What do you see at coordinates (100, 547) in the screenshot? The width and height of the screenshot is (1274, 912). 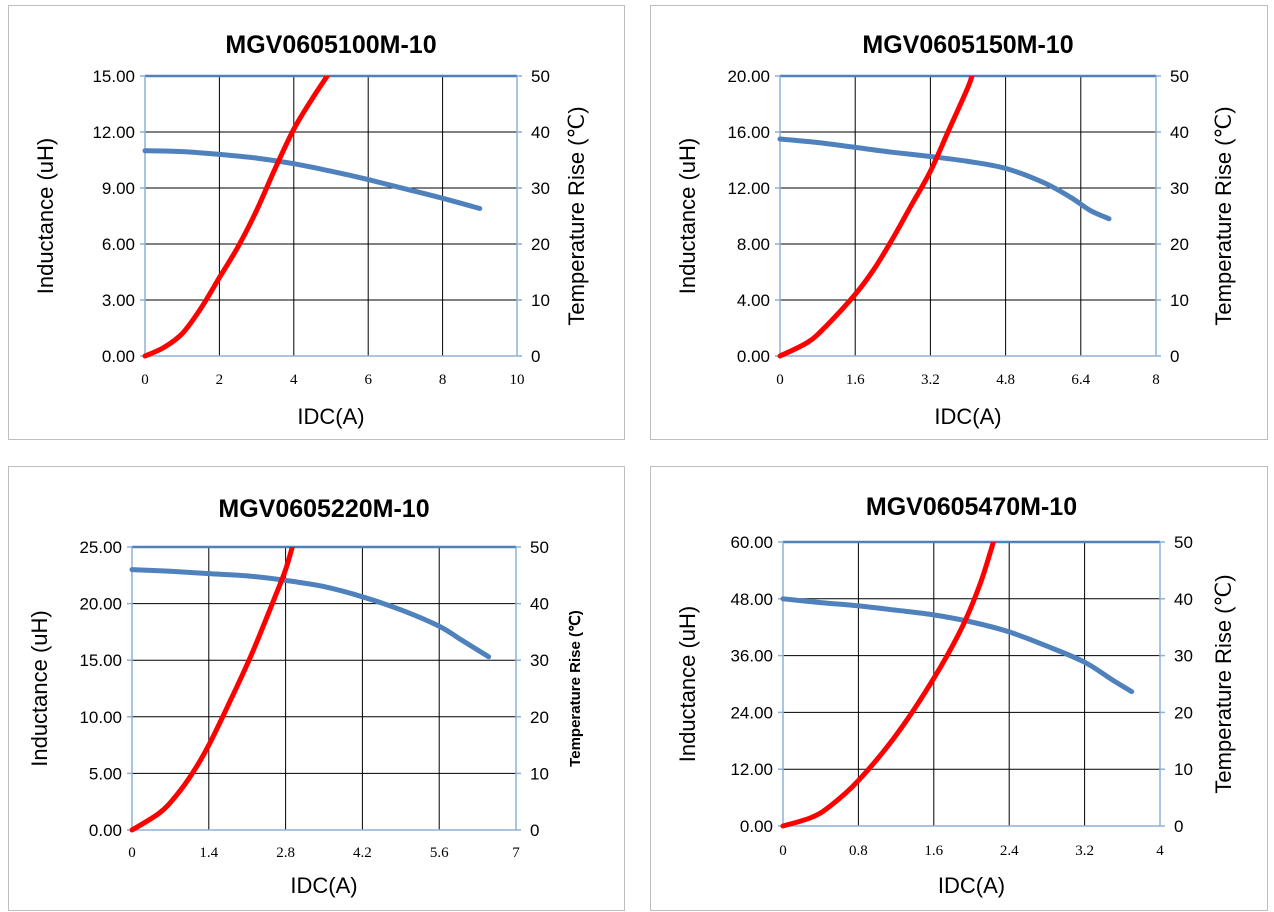 I see `y-tick-label: 25.00` at bounding box center [100, 547].